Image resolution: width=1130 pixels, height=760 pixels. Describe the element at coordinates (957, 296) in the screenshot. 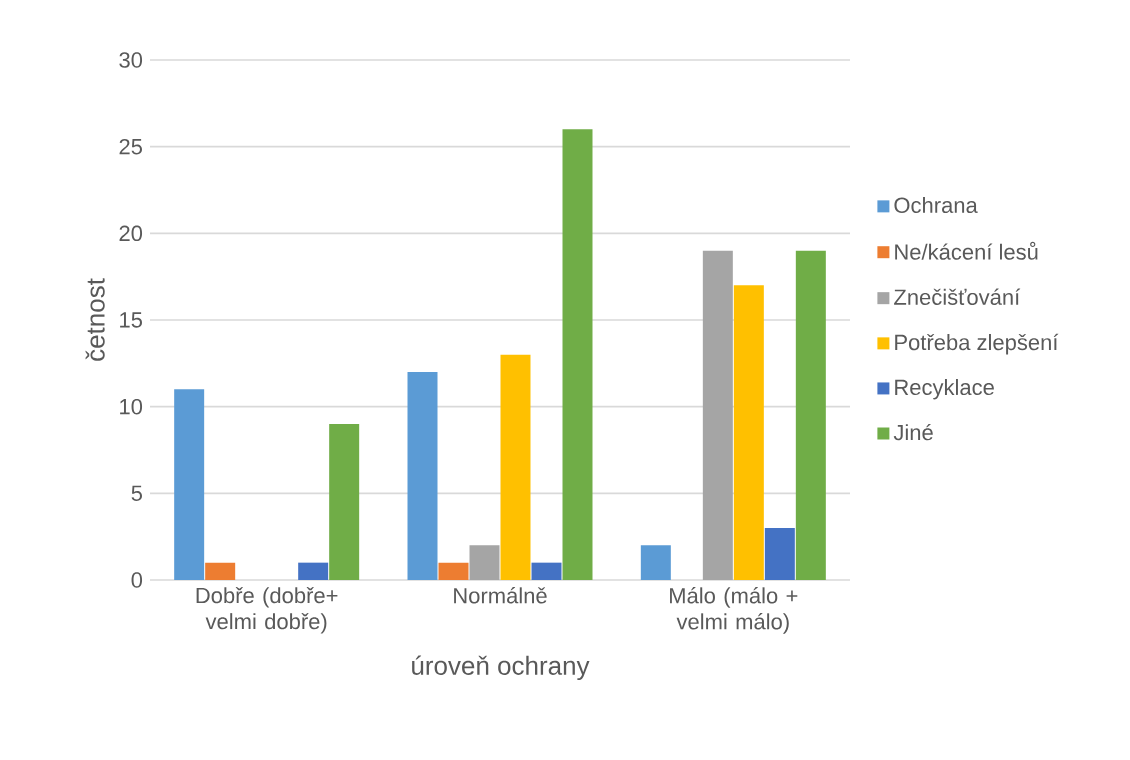

I see `legend-label: Znečišťování` at that location.